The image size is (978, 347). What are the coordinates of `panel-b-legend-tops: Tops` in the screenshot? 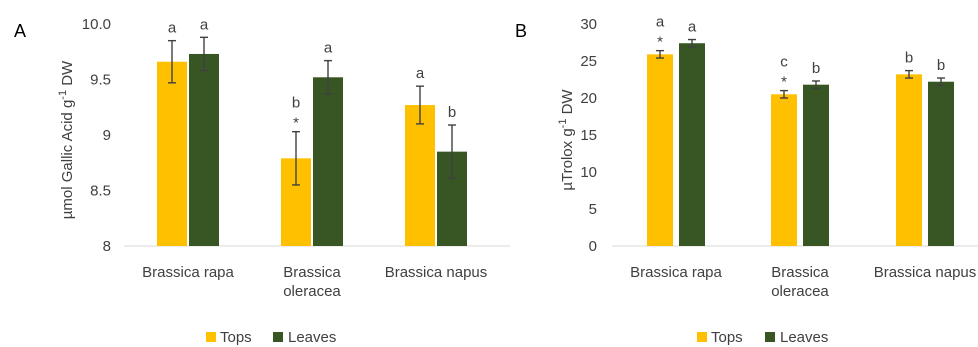 It's located at (727, 337).